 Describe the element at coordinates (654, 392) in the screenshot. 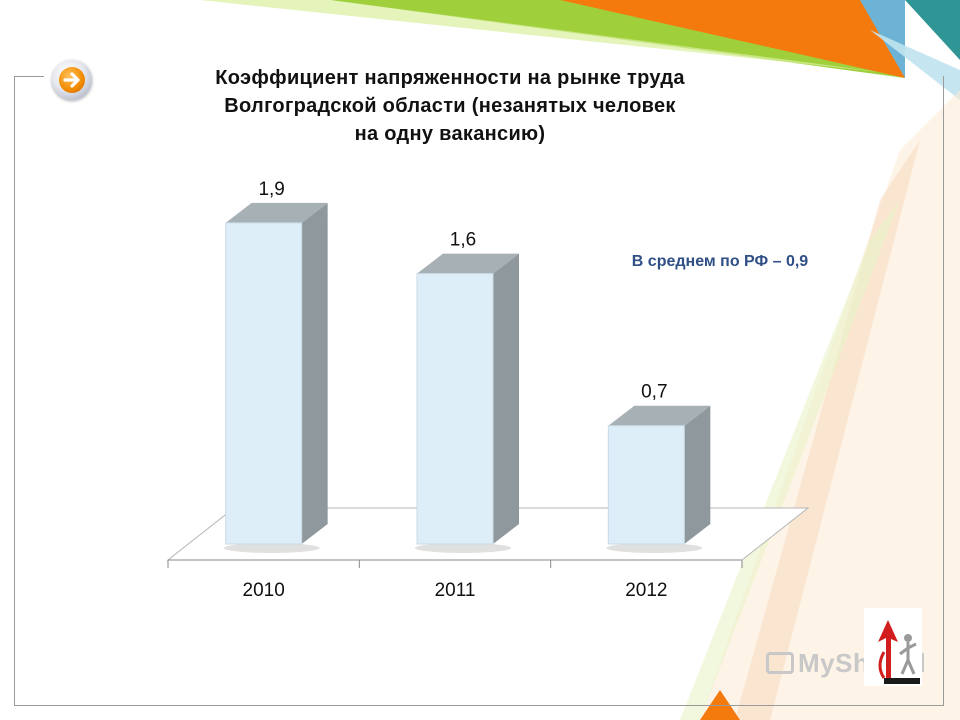

I see `data-label: 0,7` at that location.